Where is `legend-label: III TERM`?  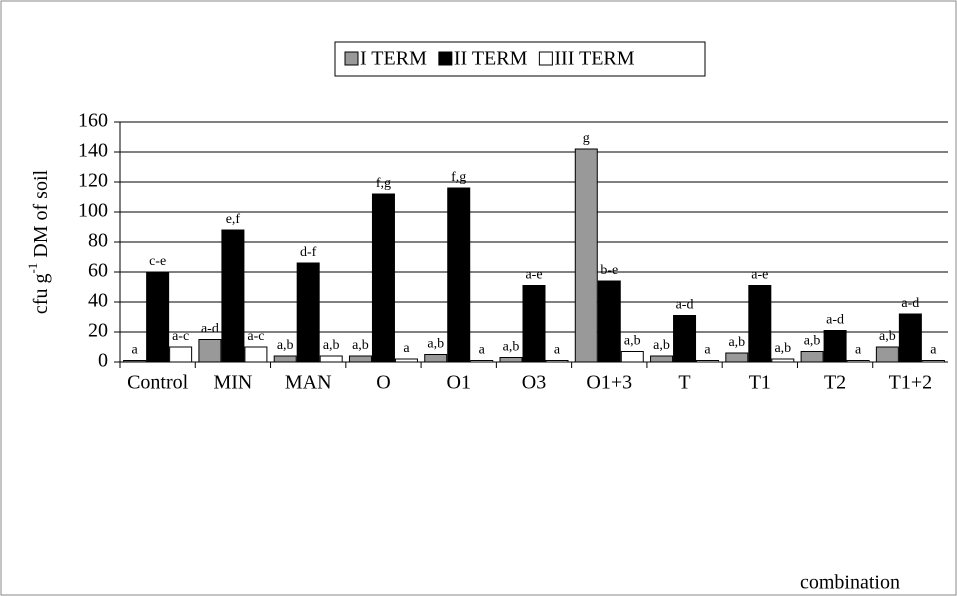 legend-label: III TERM is located at coordinates (594, 59).